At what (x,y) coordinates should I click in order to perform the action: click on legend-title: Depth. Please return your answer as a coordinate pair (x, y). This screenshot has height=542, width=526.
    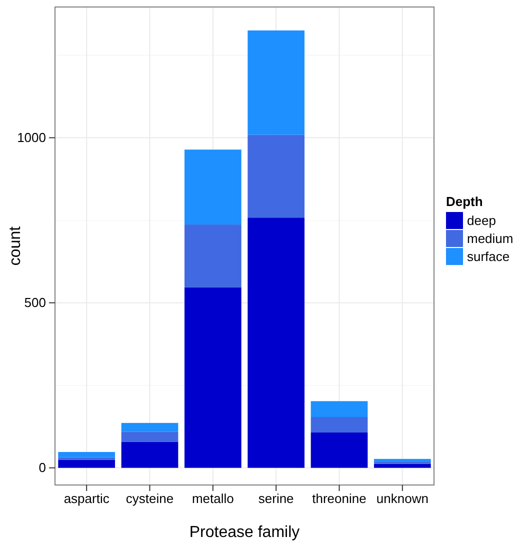
    Looking at the image, I should click on (464, 201).